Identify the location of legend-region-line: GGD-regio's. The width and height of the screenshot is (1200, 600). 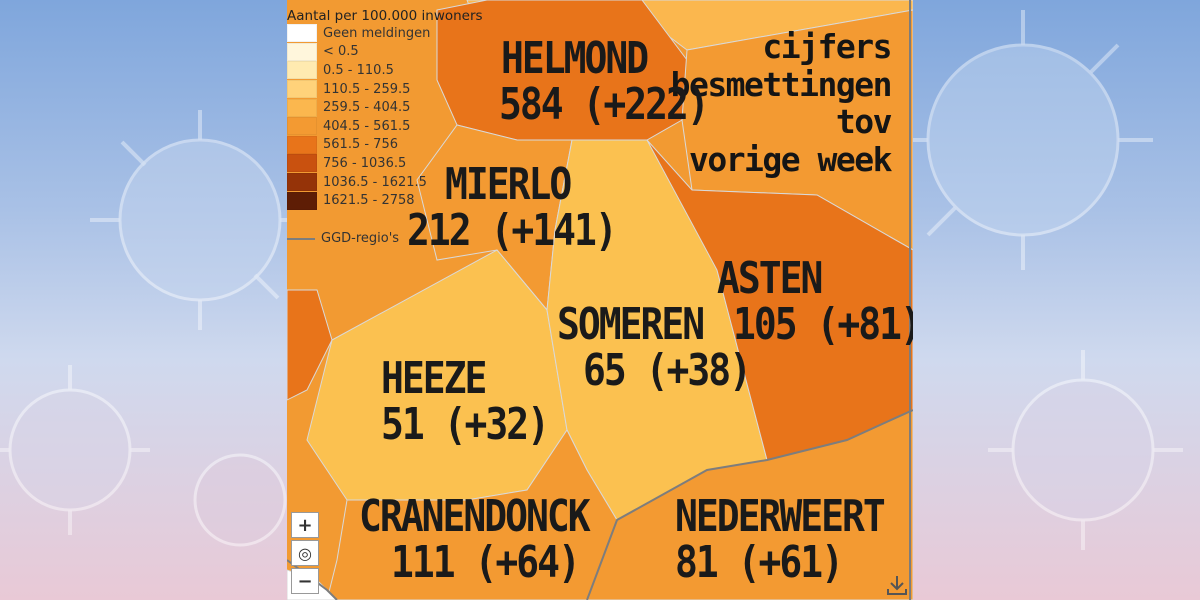
(402, 239).